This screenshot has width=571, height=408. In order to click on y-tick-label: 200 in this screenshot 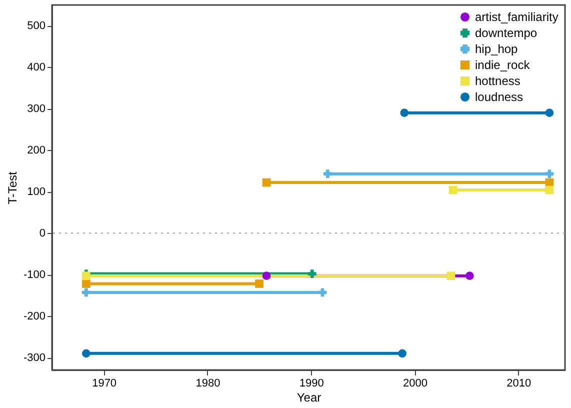, I will do `click(36, 150)`.